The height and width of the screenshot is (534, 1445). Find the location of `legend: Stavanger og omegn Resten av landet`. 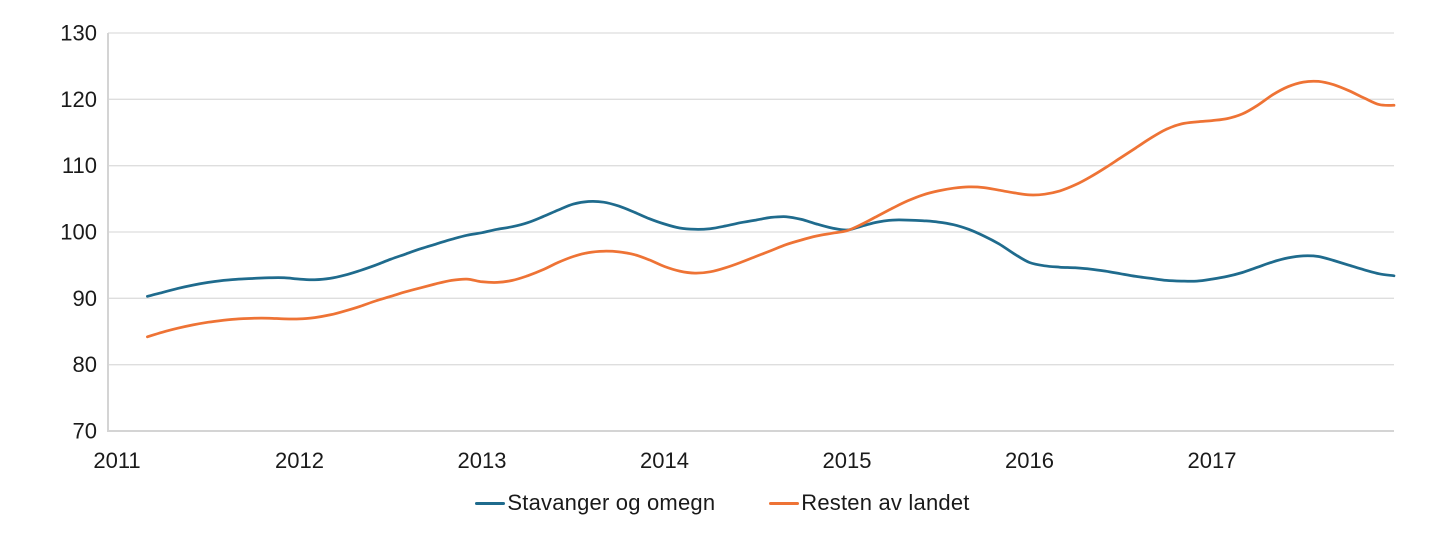

legend: Stavanger og omegn Resten av landet is located at coordinates (722, 503).